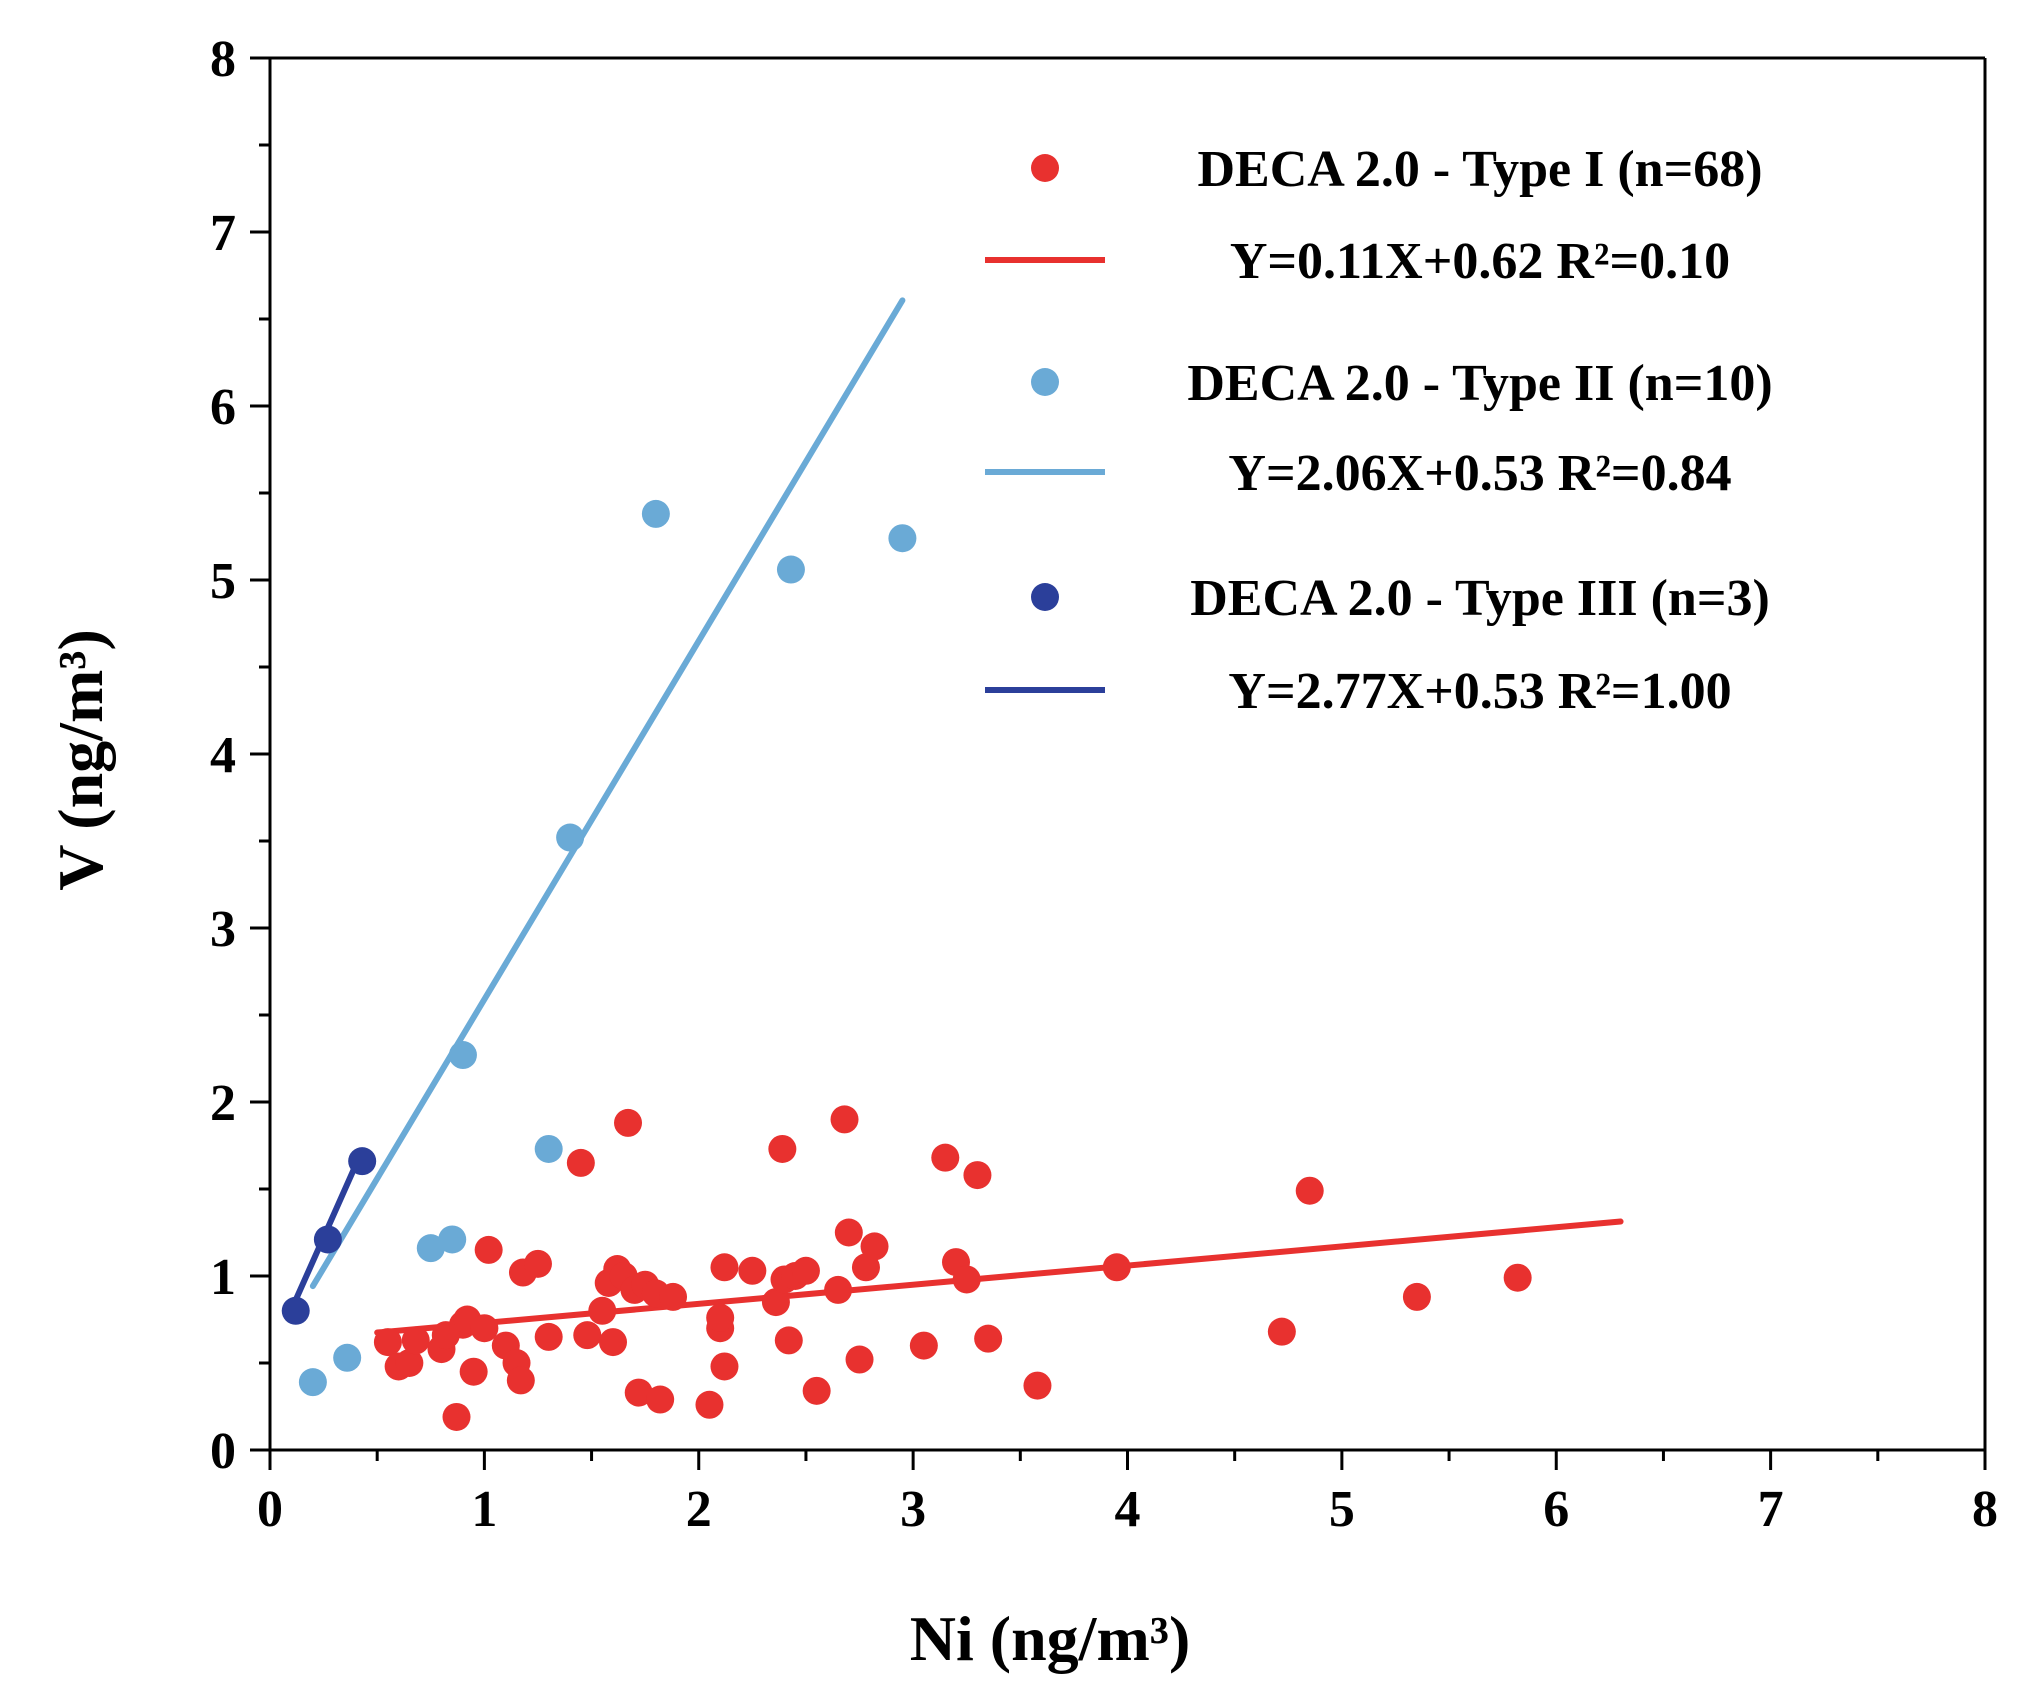 Image resolution: width=2026 pixels, height=1699 pixels. Describe the element at coordinates (223, 755) in the screenshot. I see `y-tick-label: 4` at that location.